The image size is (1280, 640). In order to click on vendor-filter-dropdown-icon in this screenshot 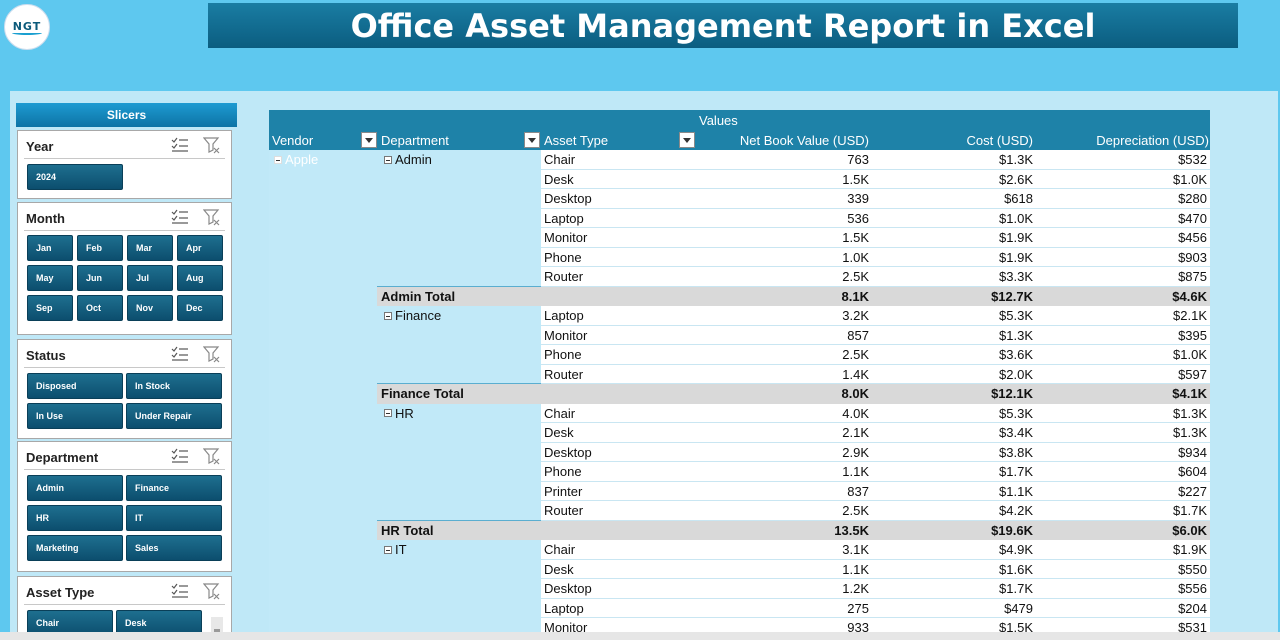, I will do `click(369, 140)`.